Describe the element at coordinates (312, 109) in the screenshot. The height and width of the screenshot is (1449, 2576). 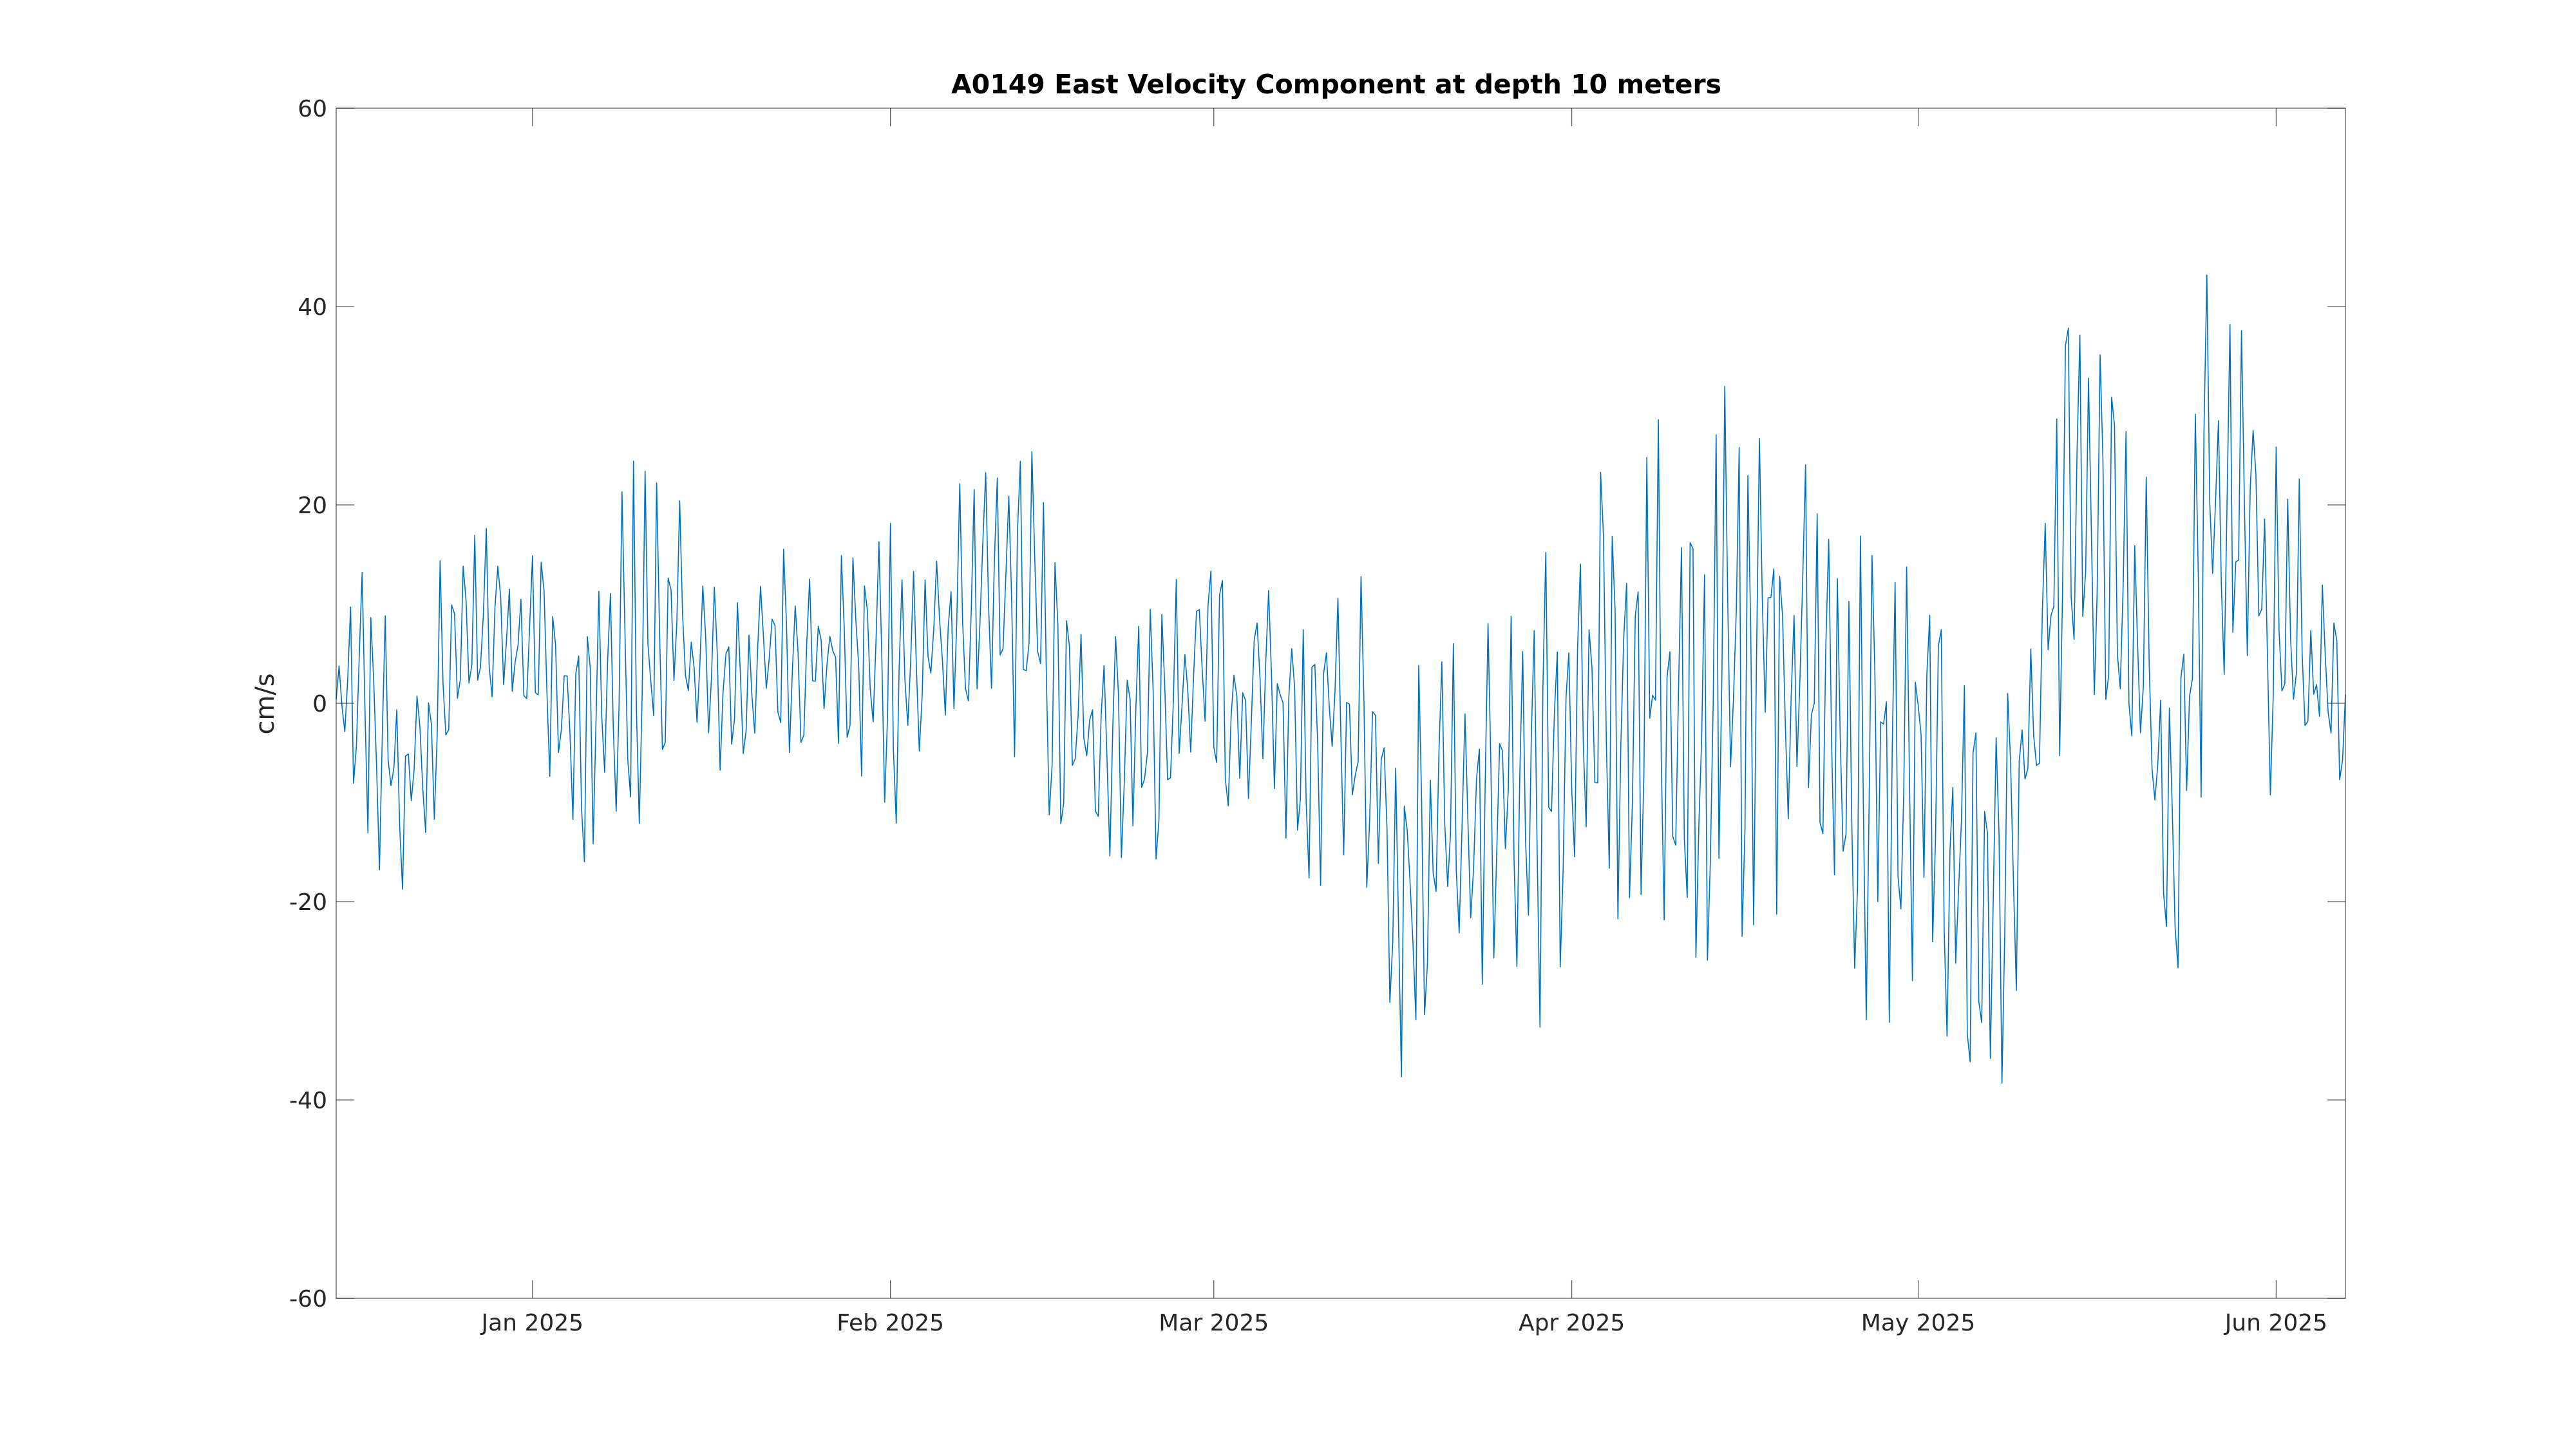
I see `y-tick-label-6: 60` at that location.